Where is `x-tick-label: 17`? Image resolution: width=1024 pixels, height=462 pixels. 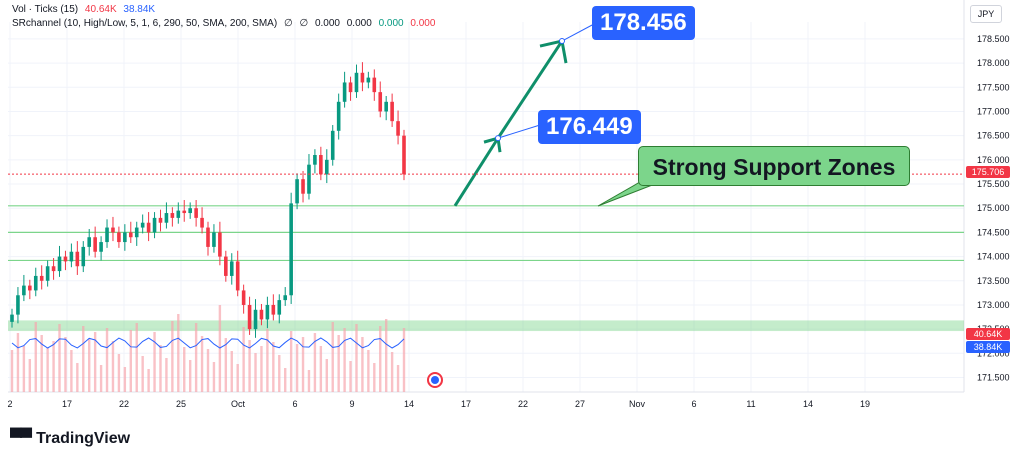
x-tick-label: 17 is located at coordinates (67, 404).